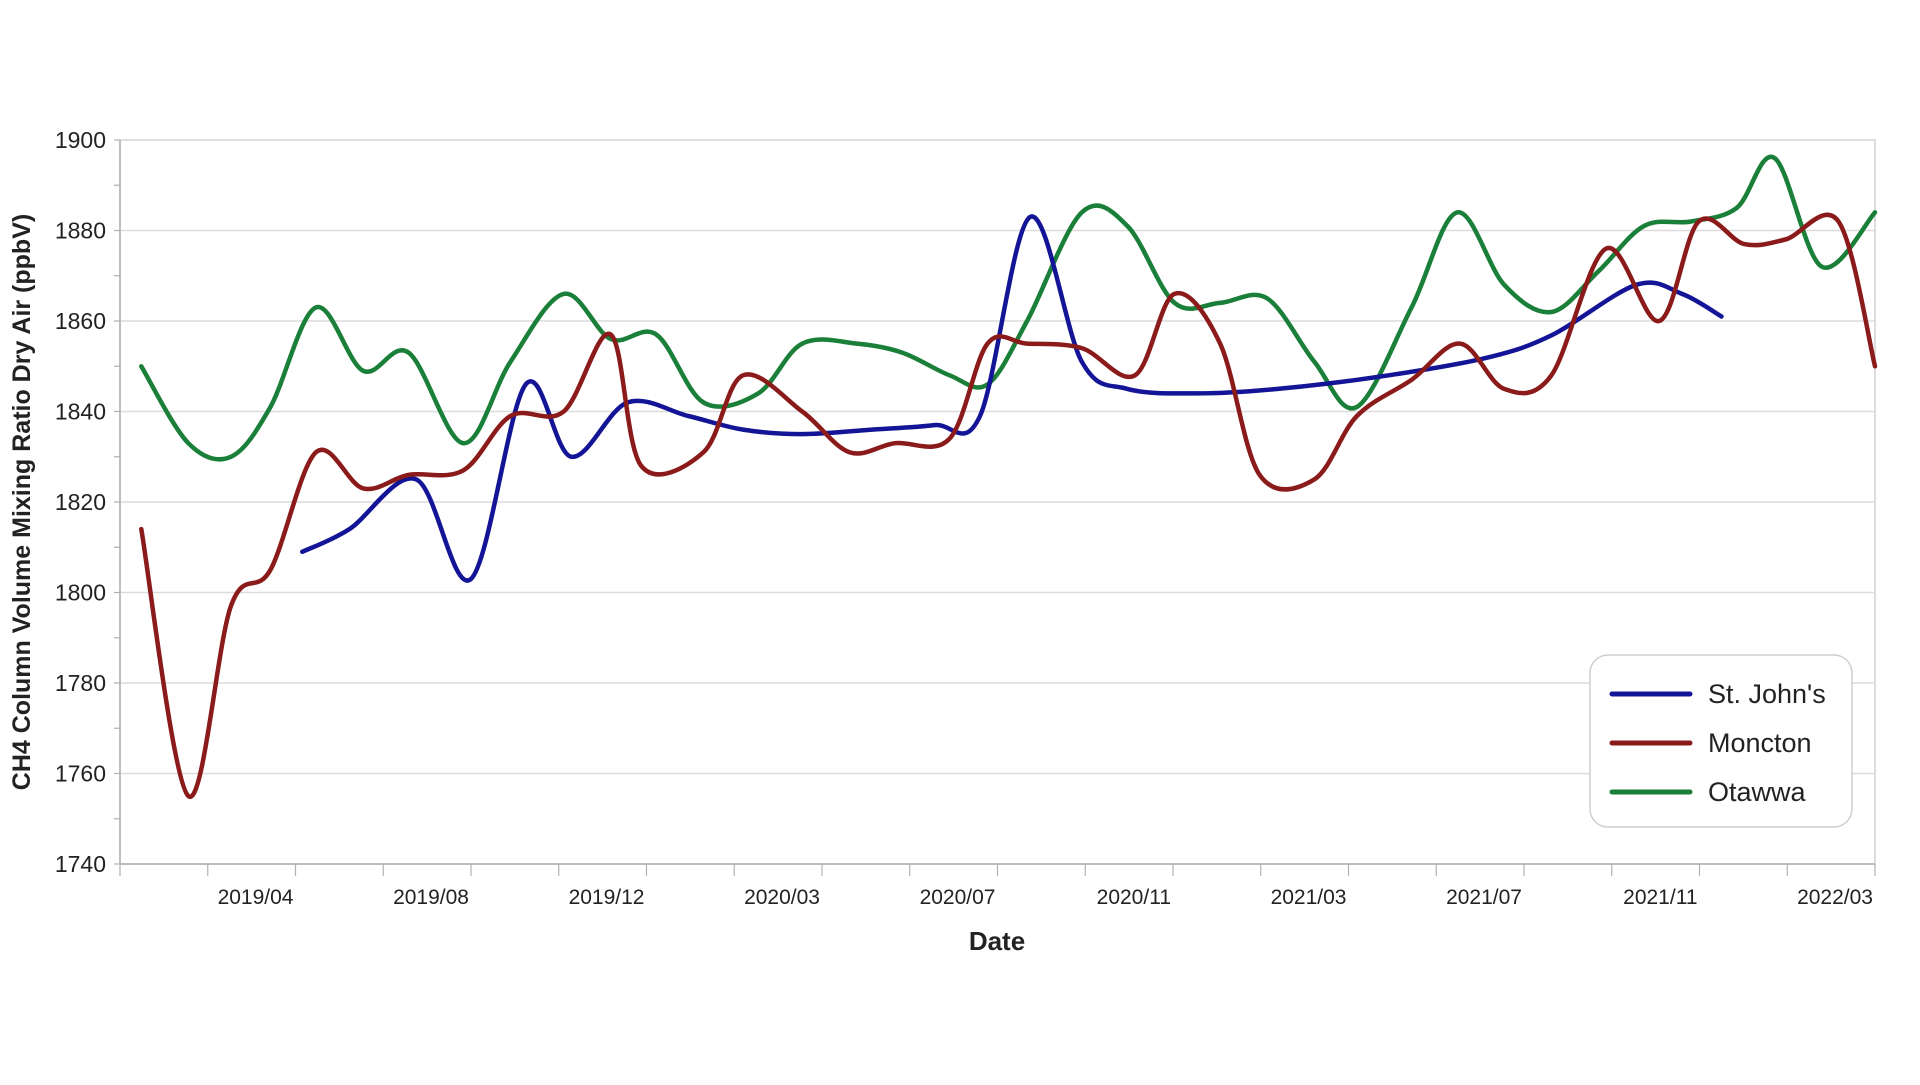 The height and width of the screenshot is (1085, 1920). I want to click on legend-box, so click(1721, 741).